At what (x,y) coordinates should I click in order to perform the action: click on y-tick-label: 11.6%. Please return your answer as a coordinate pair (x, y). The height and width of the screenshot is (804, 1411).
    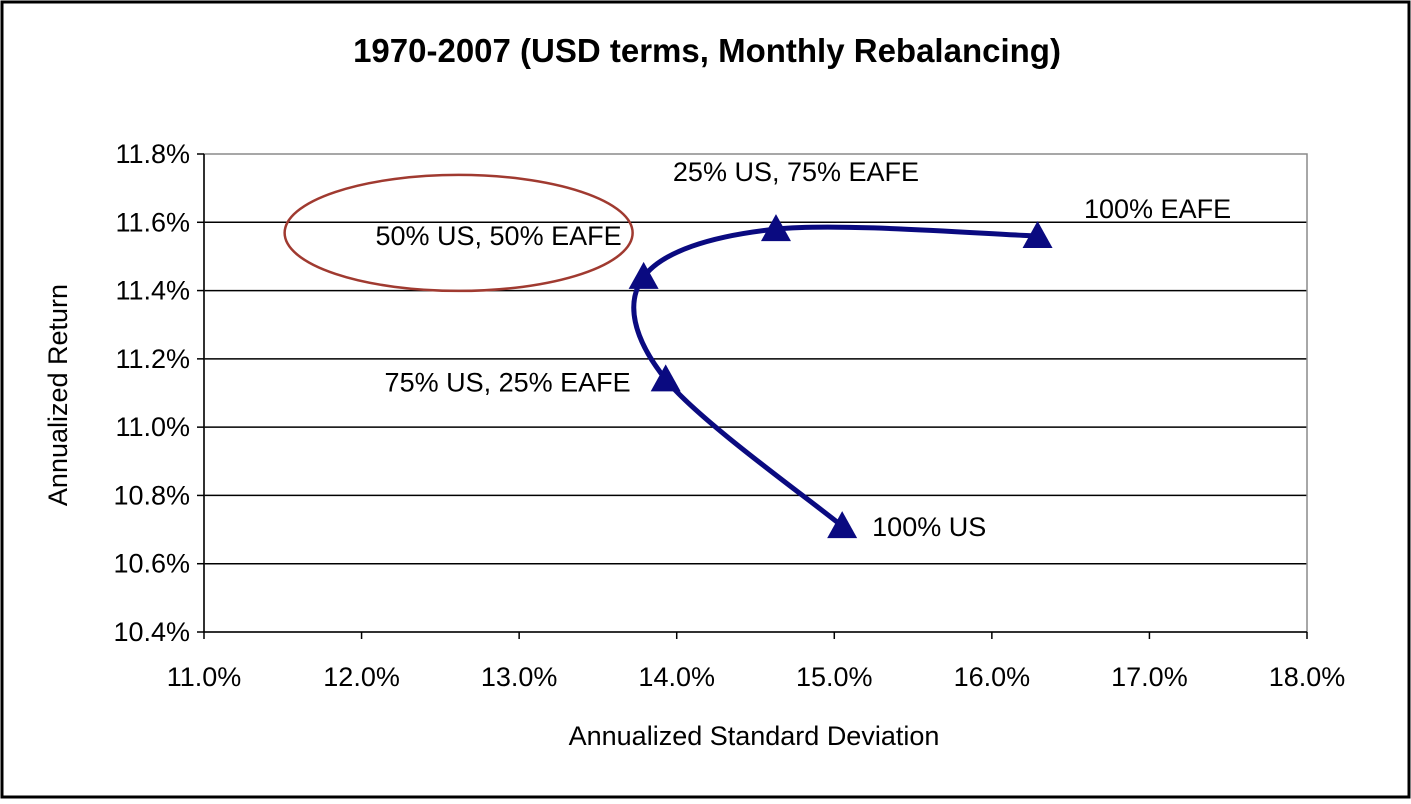
    Looking at the image, I should click on (152, 222).